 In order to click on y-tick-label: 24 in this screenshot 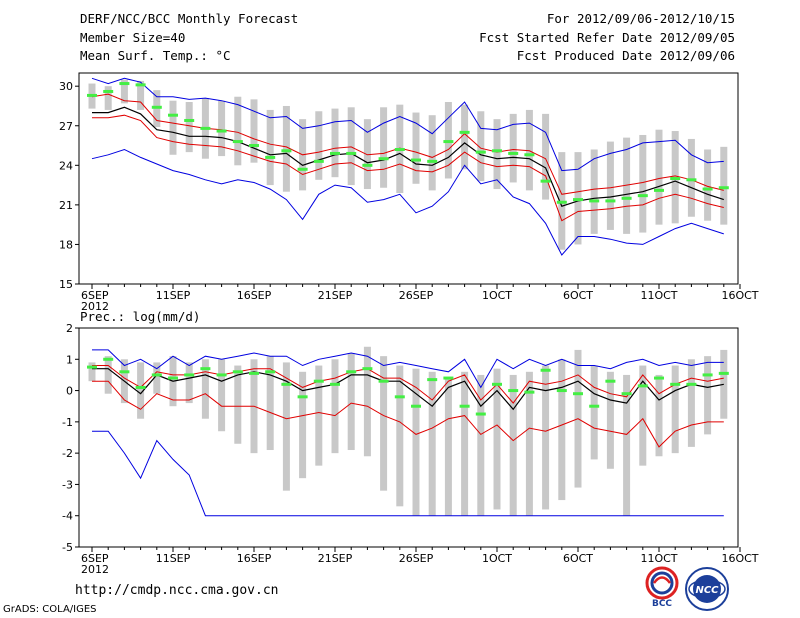, I will do `click(66, 165)`.